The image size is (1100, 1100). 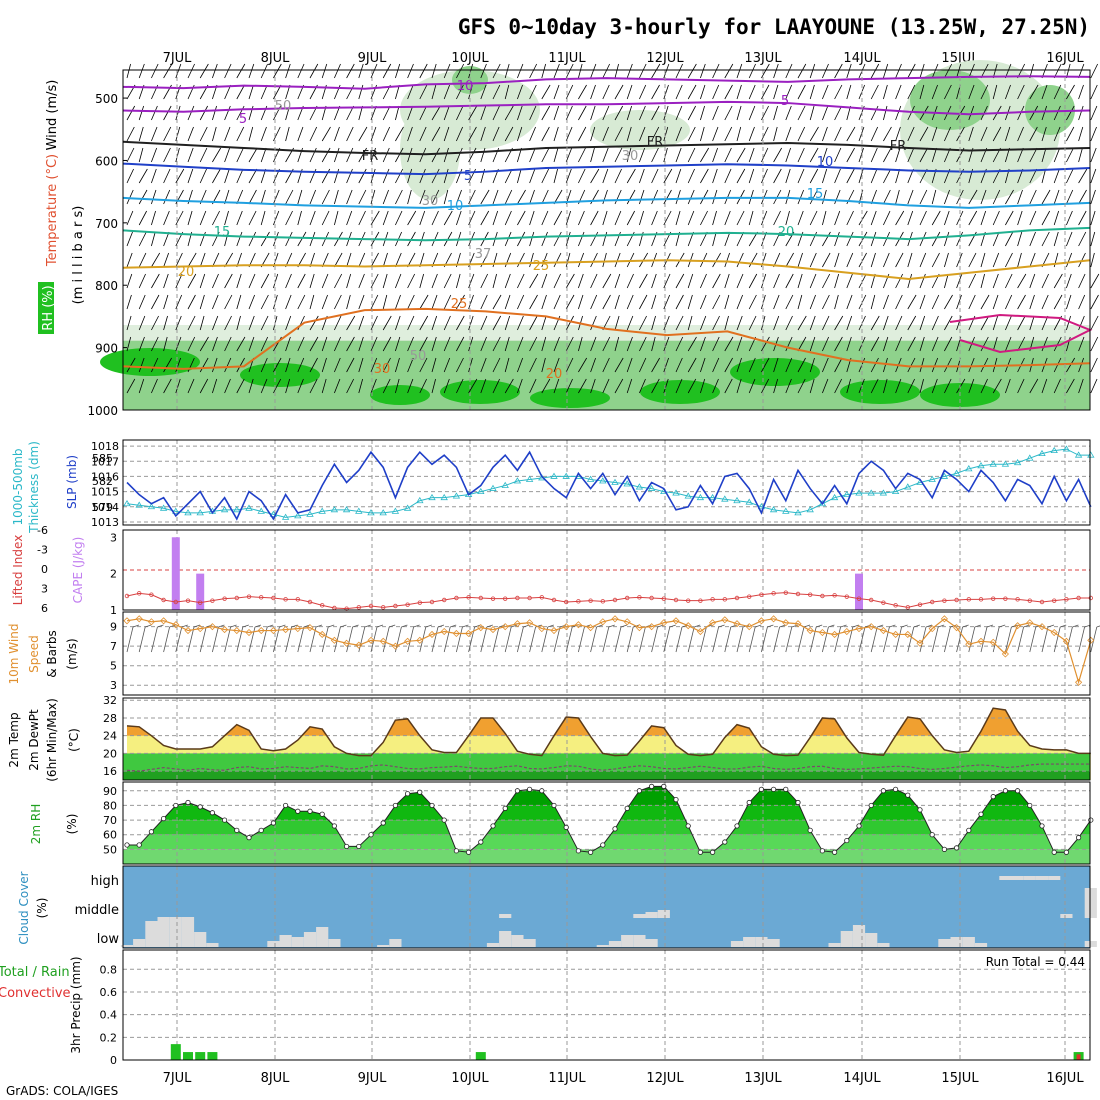 I want to click on date-label-top-11JUL: 11JUL, so click(x=567, y=58).